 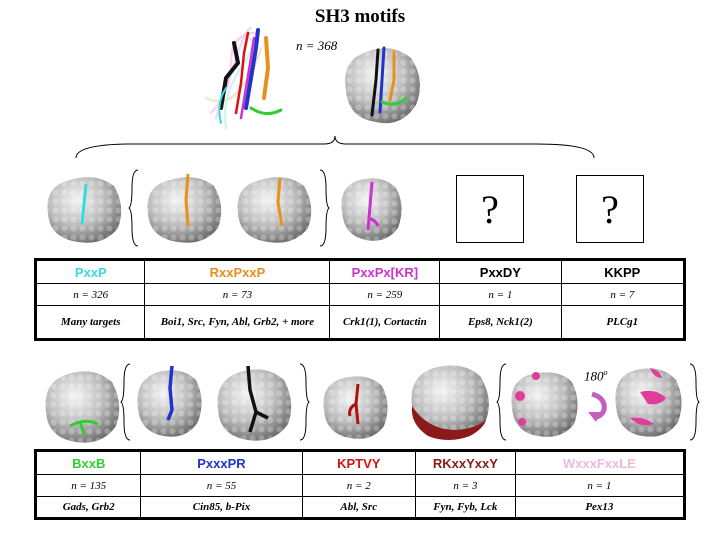 I want to click on motif-pxxxpr: PxxxPR, so click(x=221, y=462).